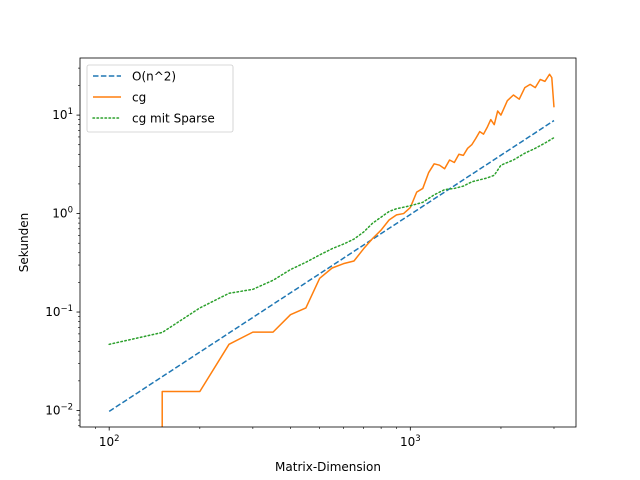 Image resolution: width=640 pixels, height=480 pixels. I want to click on x-axis-label: Matrix-Dimension, so click(328, 467).